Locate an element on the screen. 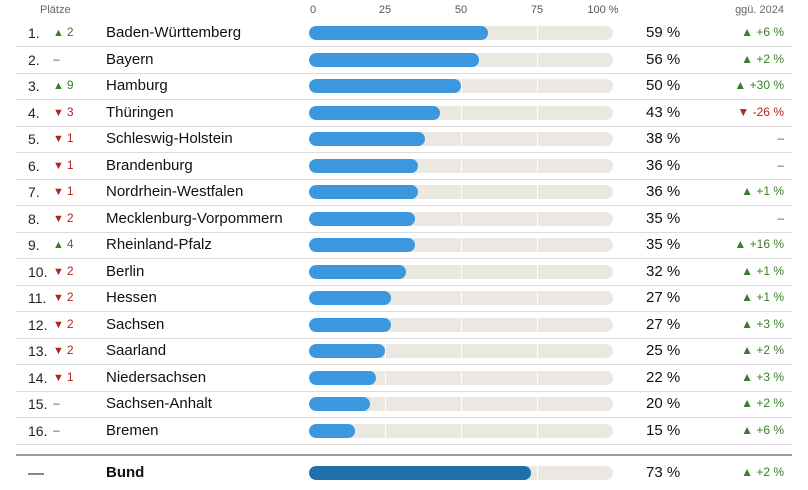 The width and height of the screenshot is (808, 490). change-value: +3 % is located at coordinates (770, 323).